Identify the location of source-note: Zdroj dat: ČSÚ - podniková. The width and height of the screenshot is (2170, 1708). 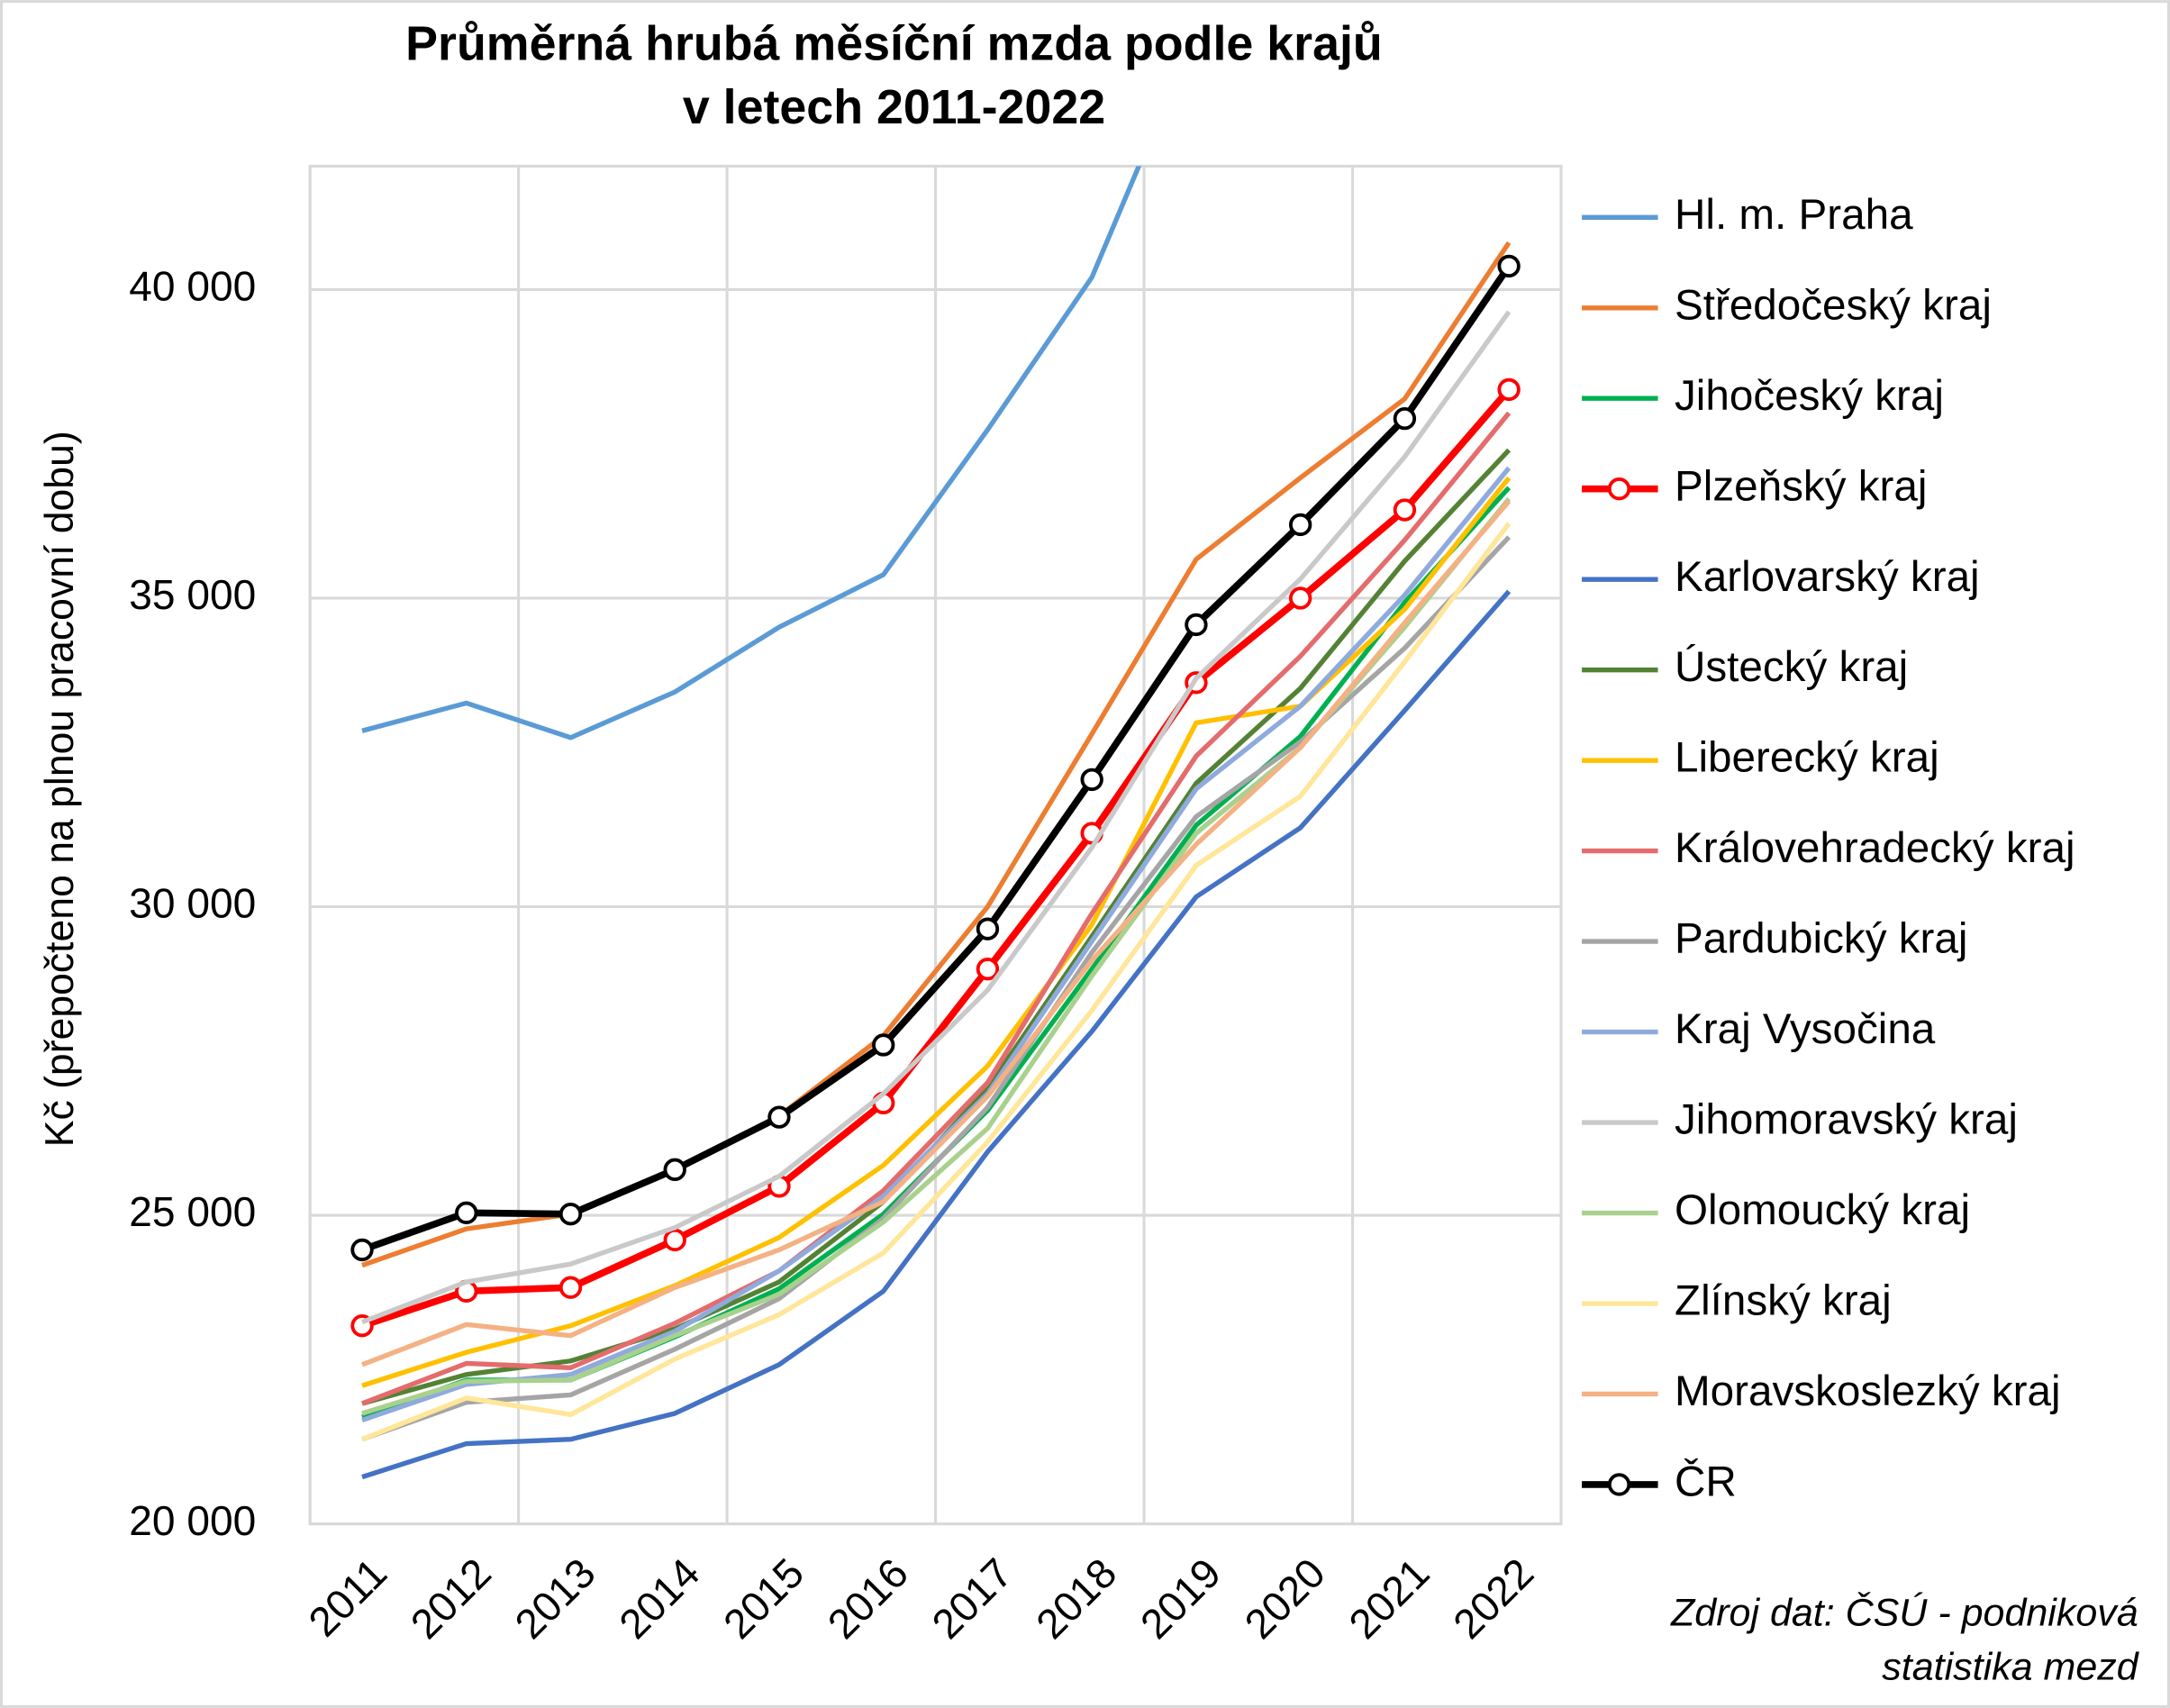
(1904, 1612).